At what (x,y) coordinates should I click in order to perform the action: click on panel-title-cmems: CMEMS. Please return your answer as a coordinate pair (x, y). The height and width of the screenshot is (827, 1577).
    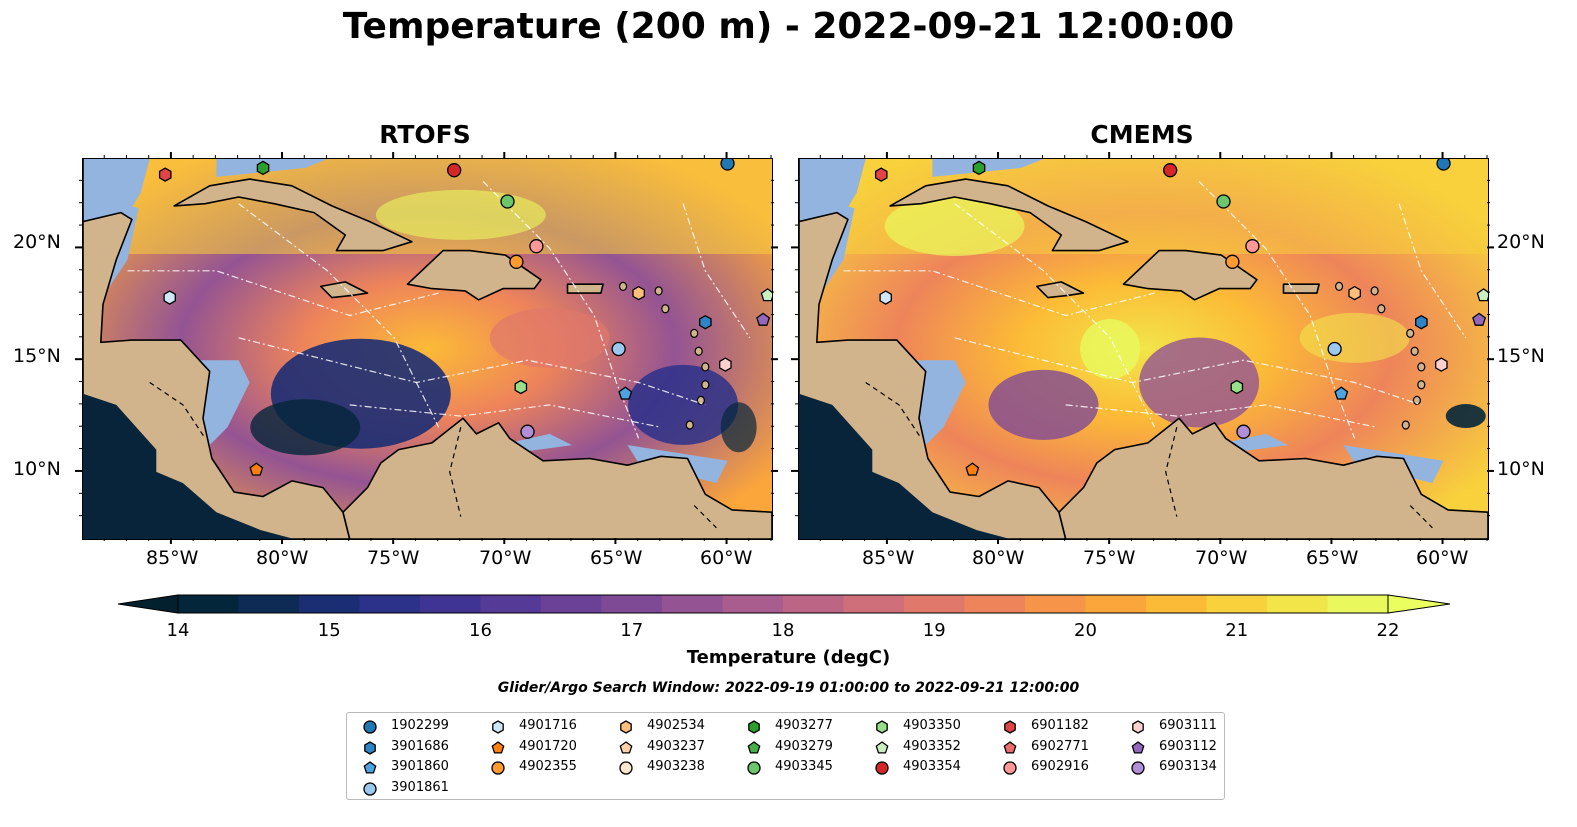
    Looking at the image, I should click on (1142, 134).